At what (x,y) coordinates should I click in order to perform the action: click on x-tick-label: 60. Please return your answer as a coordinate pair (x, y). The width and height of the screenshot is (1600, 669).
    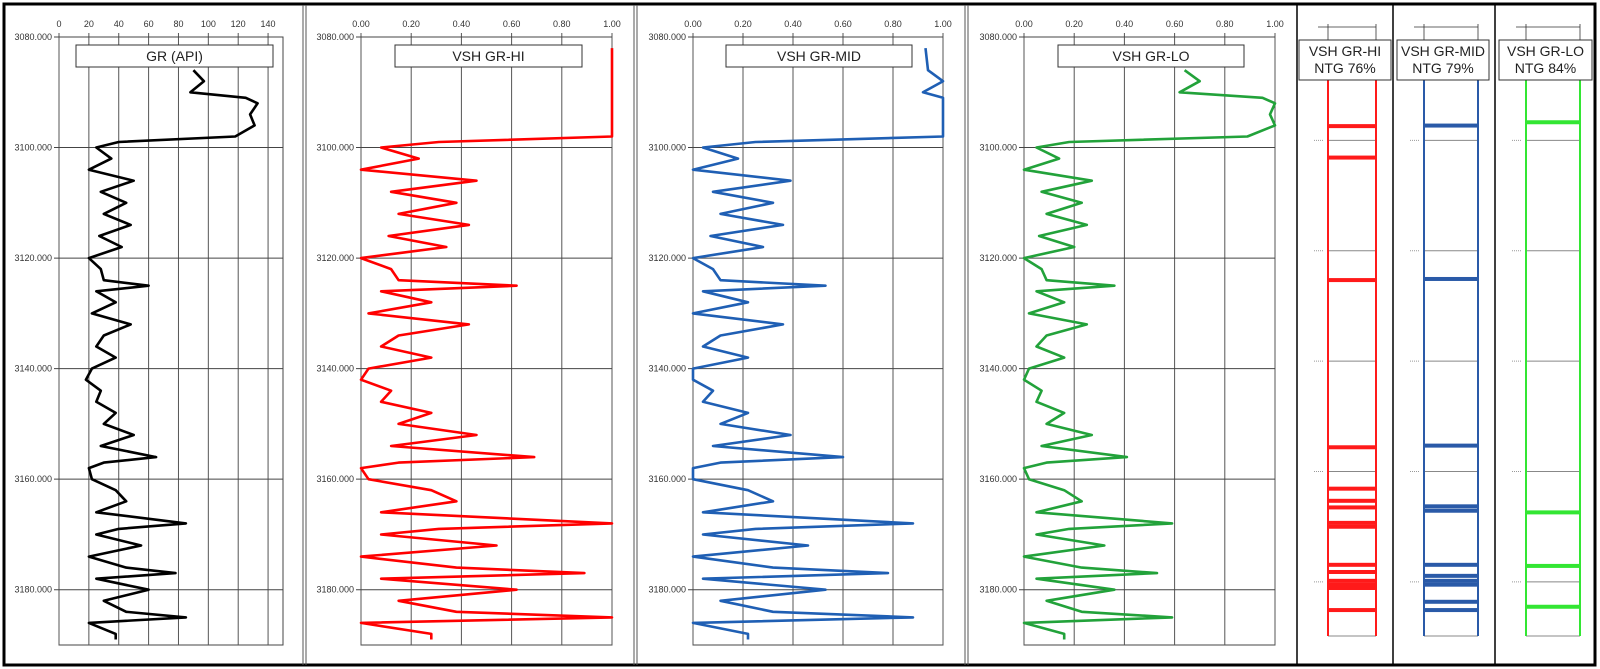
    Looking at the image, I should click on (149, 24).